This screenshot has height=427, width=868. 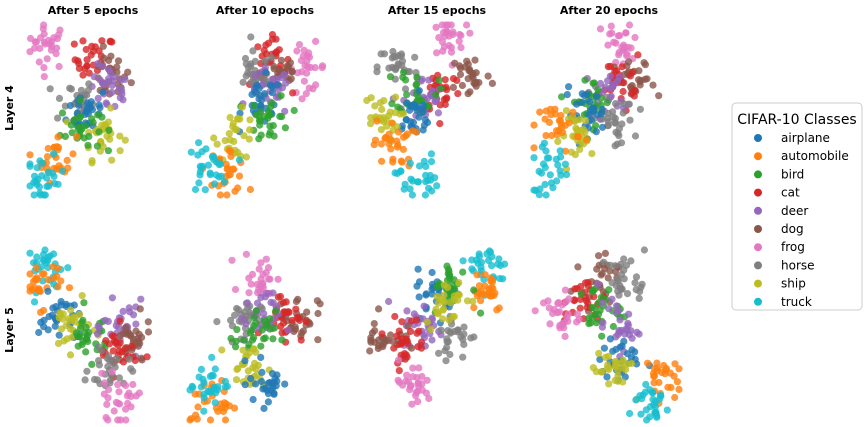 I want to click on panel-r0-c0, so click(x=80, y=110).